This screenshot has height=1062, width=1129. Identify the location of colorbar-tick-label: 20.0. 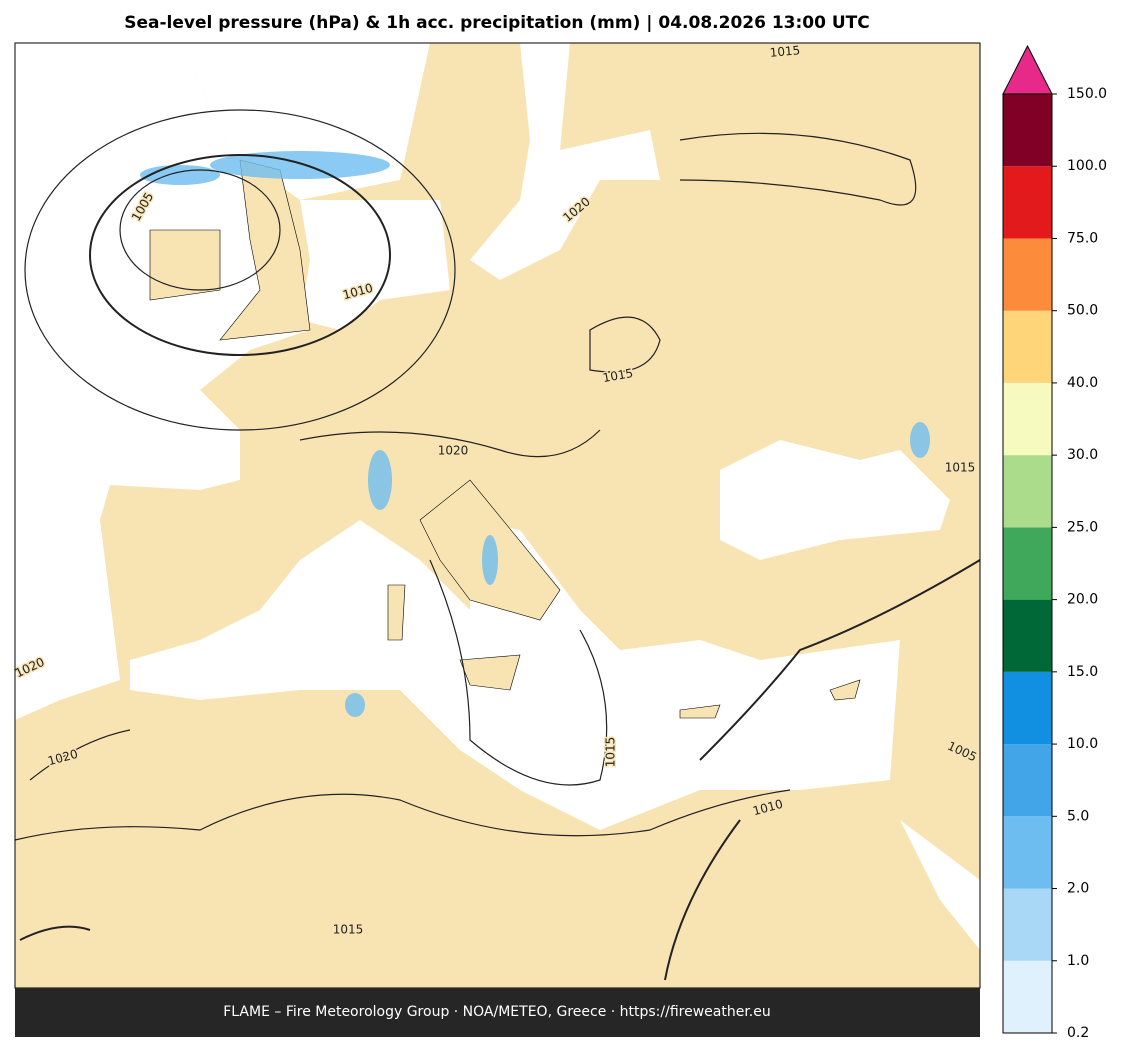
(1082, 600).